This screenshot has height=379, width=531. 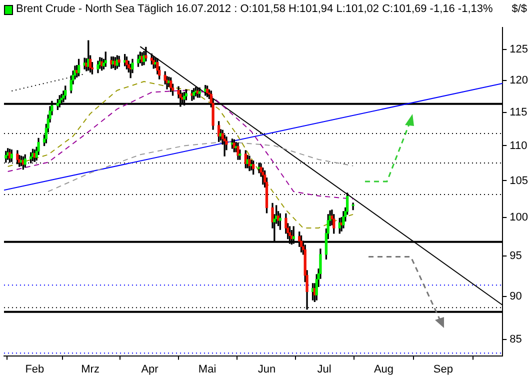 What do you see at coordinates (150, 369) in the screenshot?
I see `x-tick-label: Apr` at bounding box center [150, 369].